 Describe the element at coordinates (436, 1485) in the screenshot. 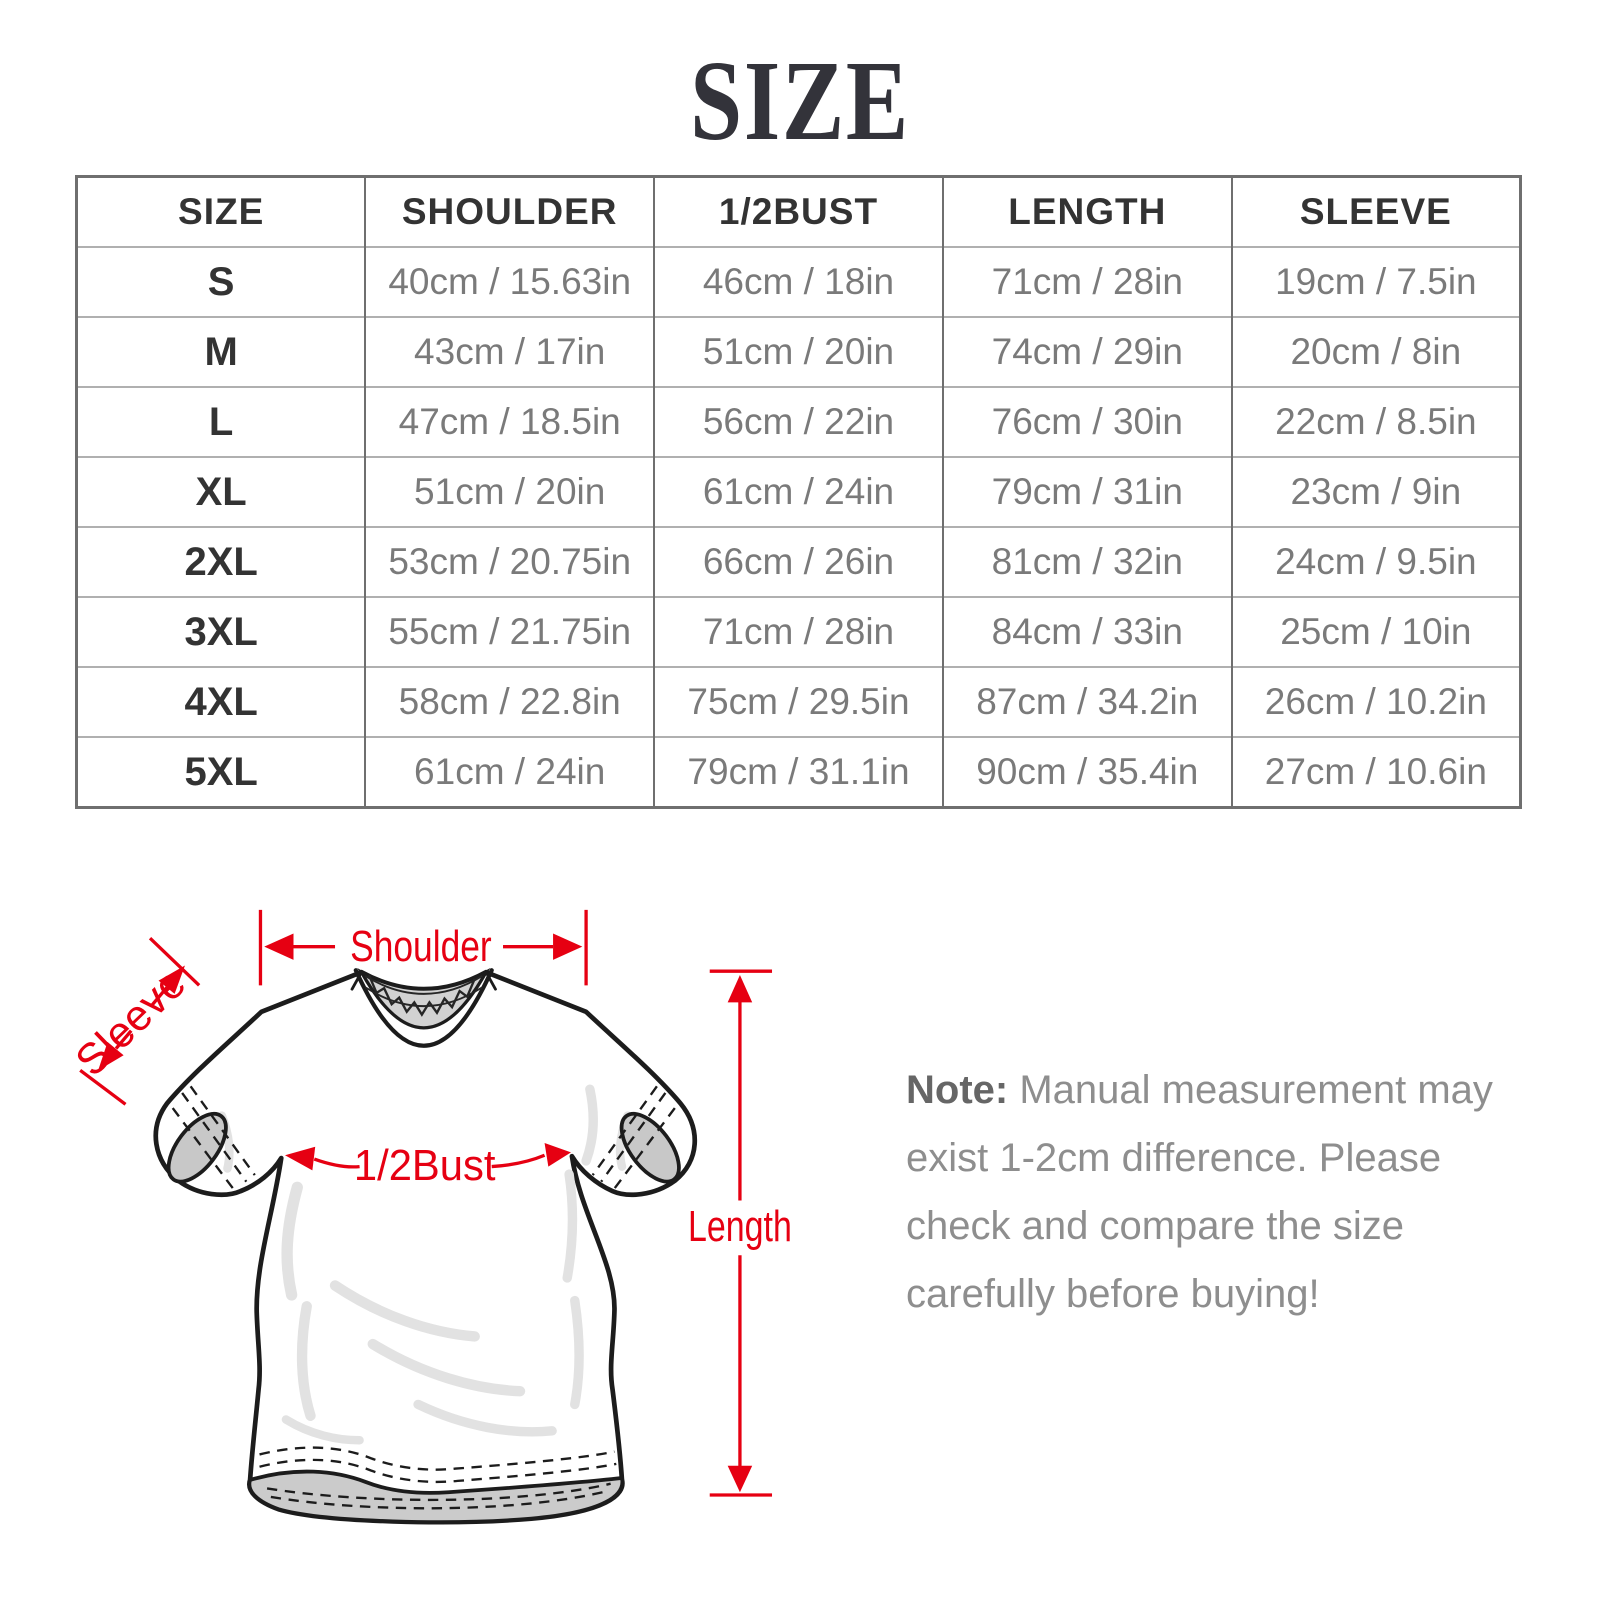

I see `hem` at that location.